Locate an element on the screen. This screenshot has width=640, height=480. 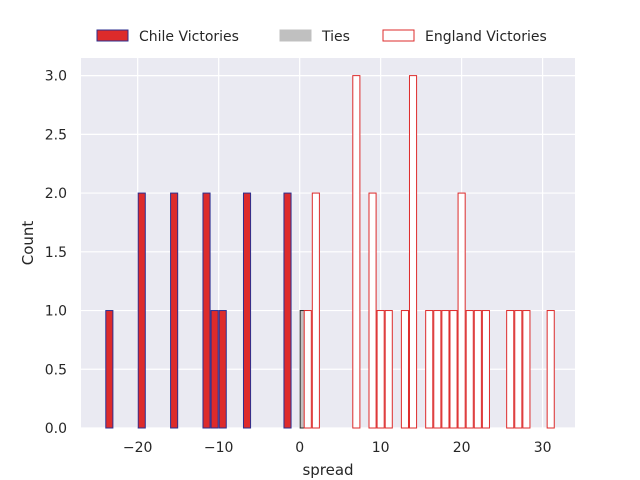
x-axis-label: spread is located at coordinates (327, 470).